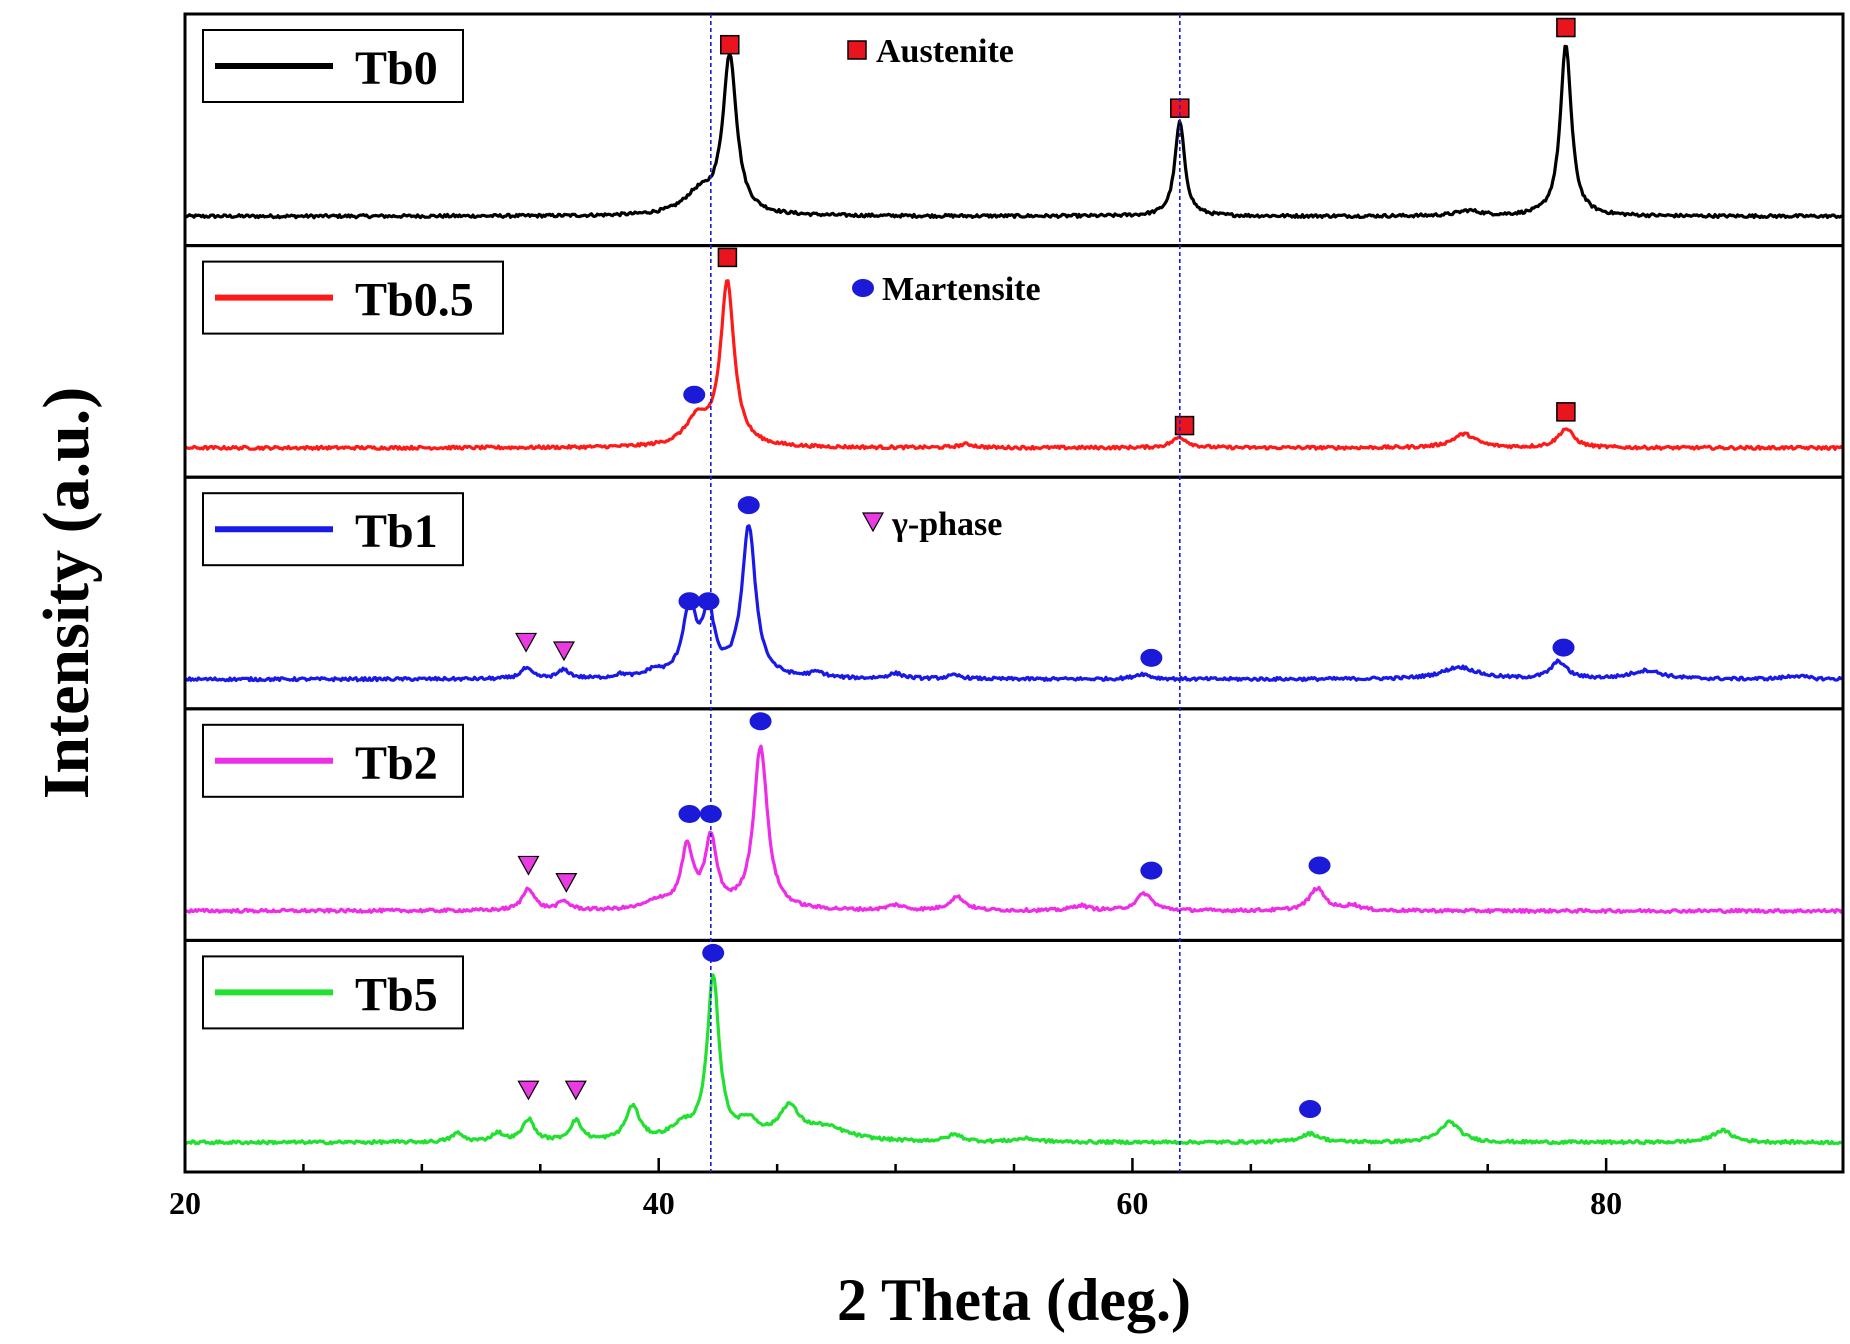  What do you see at coordinates (333, 529) in the screenshot?
I see `legend-tb1: Tb1` at bounding box center [333, 529].